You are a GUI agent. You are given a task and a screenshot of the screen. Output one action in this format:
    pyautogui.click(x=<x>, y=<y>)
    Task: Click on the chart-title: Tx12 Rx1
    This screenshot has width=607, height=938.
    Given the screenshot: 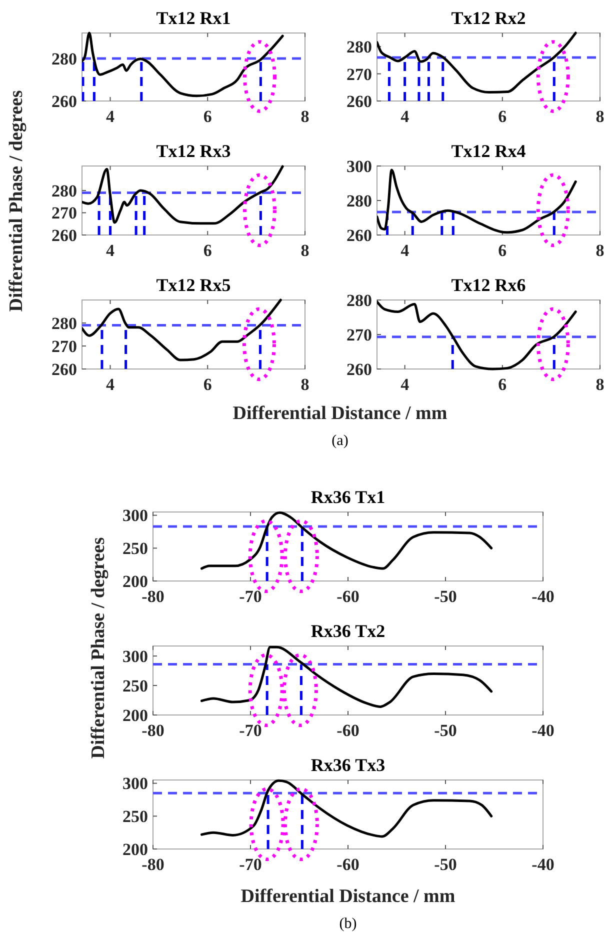 What is the action you would take?
    pyautogui.click(x=193, y=18)
    